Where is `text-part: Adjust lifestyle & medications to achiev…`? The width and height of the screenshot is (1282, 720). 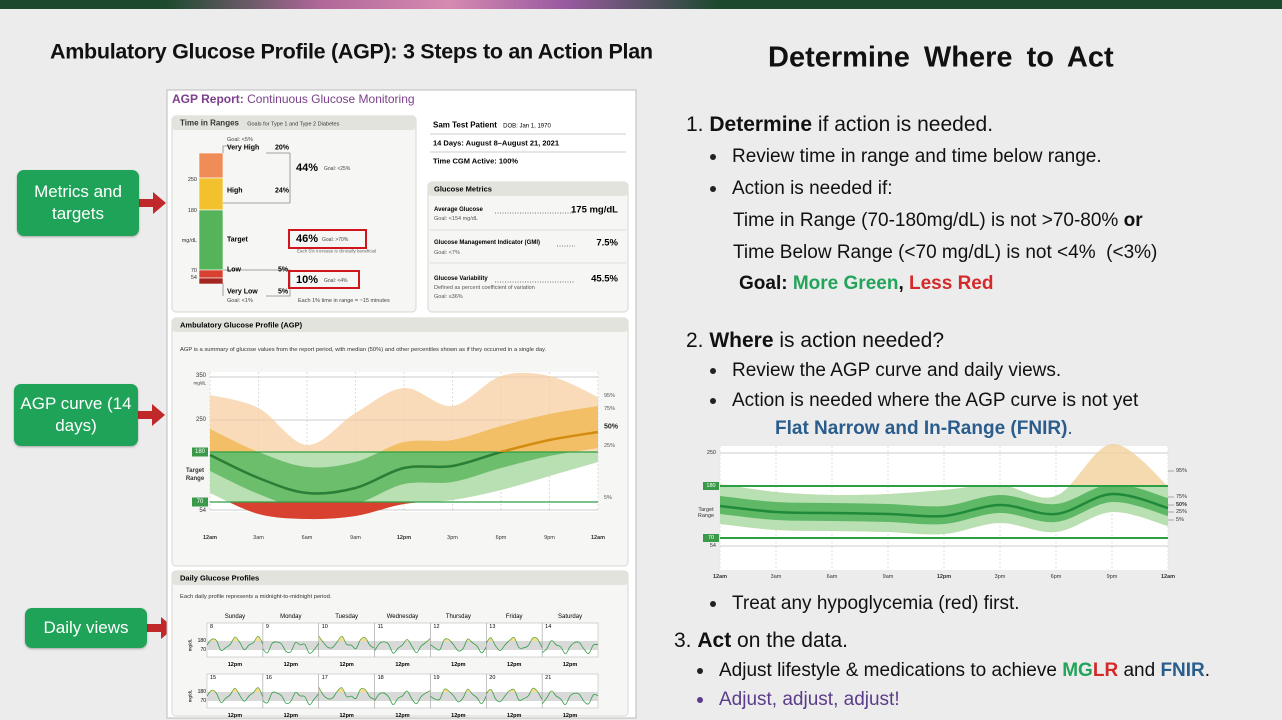 text-part: Adjust lifestyle & medications to achiev… is located at coordinates (888, 670).